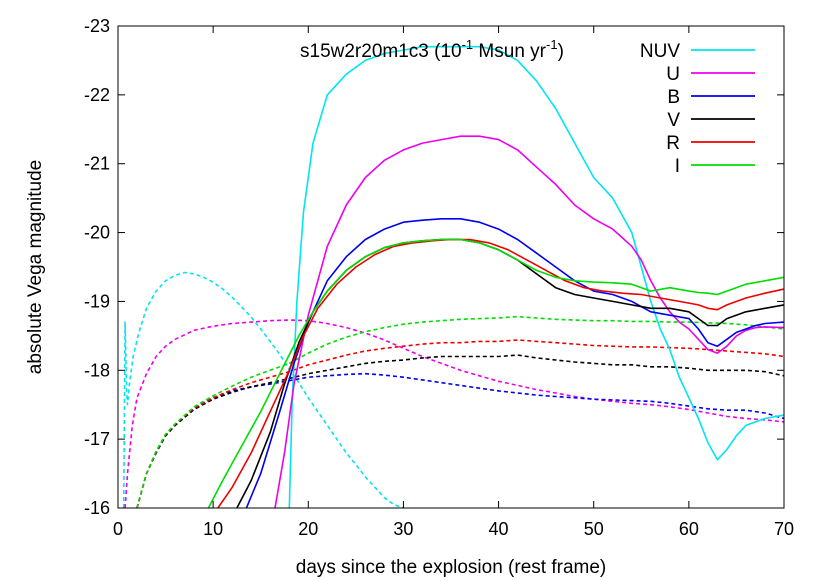 The height and width of the screenshot is (581, 830). Describe the element at coordinates (381, 51) in the screenshot. I see `legend-title-prefix: s15w2r20m1c3 (10` at that location.